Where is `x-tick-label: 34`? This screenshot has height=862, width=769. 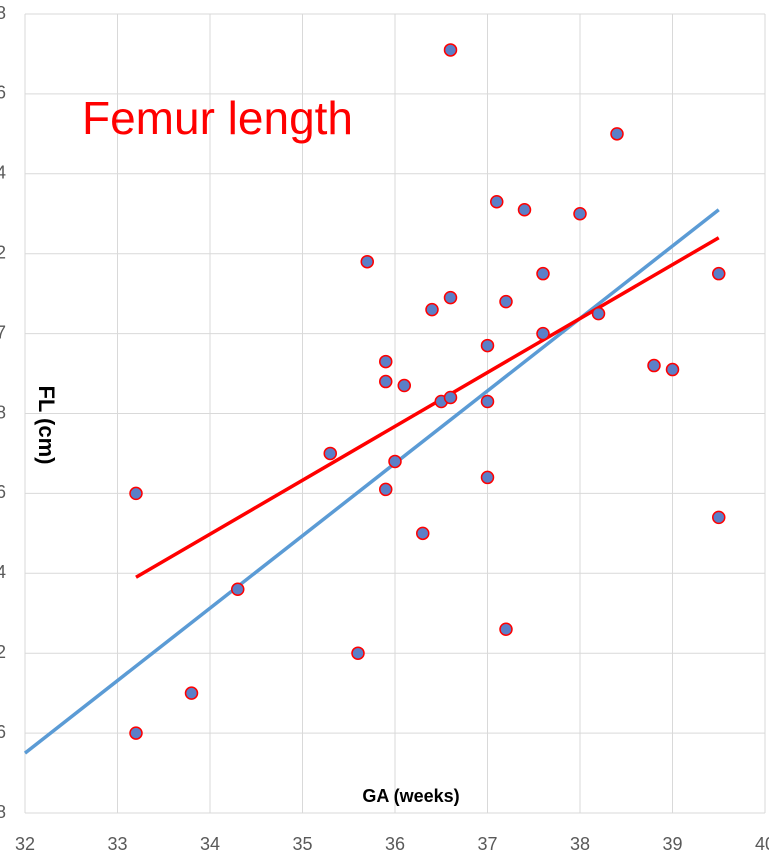 x-tick-label: 34 is located at coordinates (210, 844).